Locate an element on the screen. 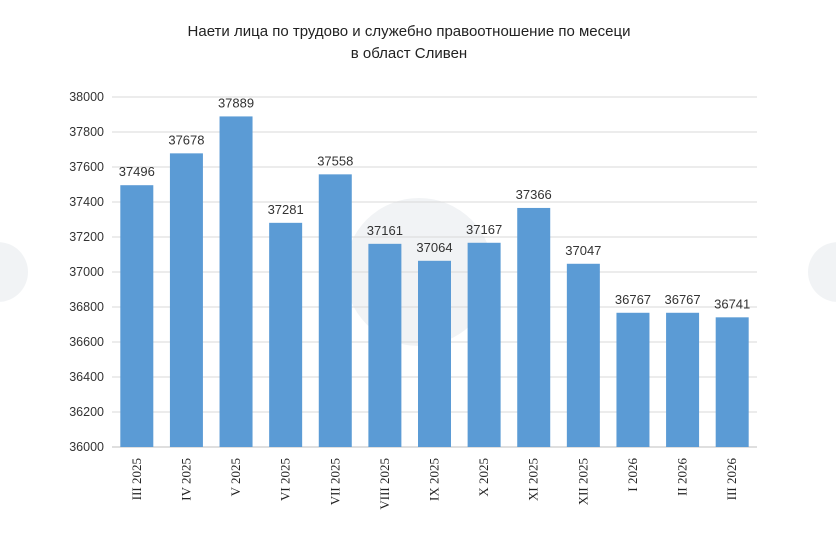 This screenshot has height=546, width=836. y-tick-label: 36800 is located at coordinates (86, 307).